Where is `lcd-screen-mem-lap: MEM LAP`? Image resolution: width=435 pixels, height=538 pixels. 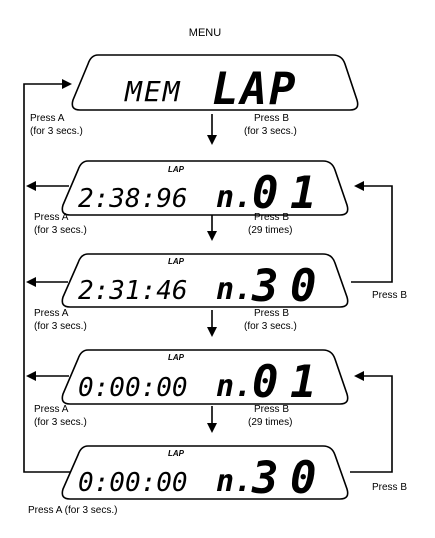
lcd-screen-mem-lap: MEM LAP is located at coordinates (215, 84).